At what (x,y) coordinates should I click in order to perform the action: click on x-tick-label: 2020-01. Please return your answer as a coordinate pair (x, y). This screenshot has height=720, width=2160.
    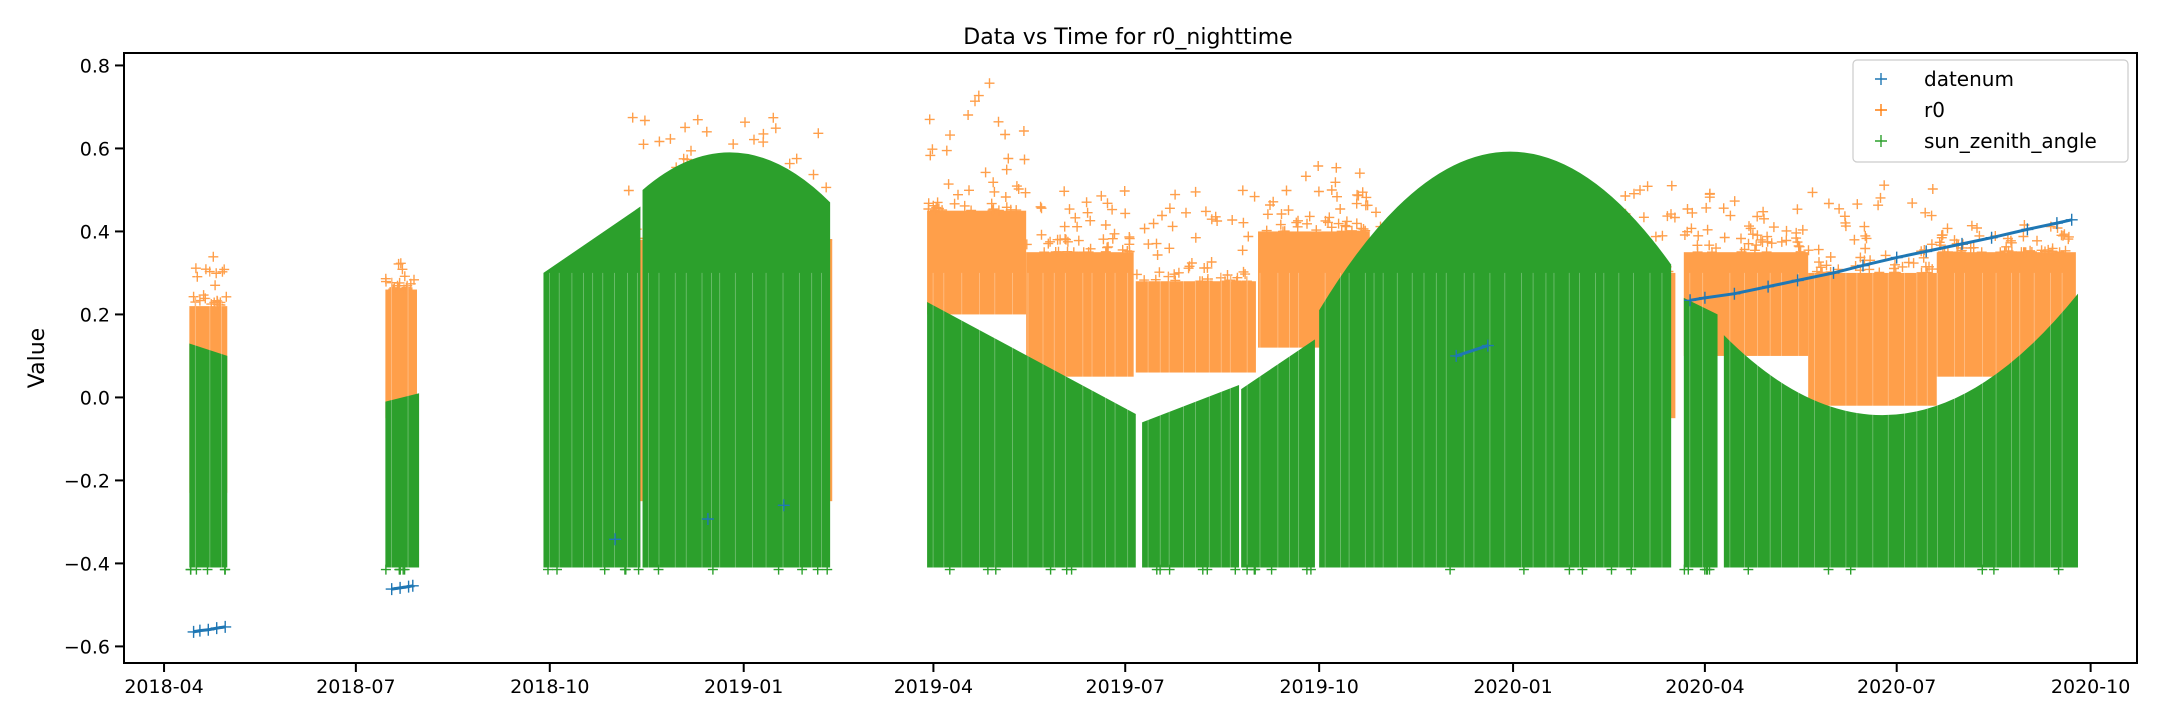
    Looking at the image, I should click on (1512, 687).